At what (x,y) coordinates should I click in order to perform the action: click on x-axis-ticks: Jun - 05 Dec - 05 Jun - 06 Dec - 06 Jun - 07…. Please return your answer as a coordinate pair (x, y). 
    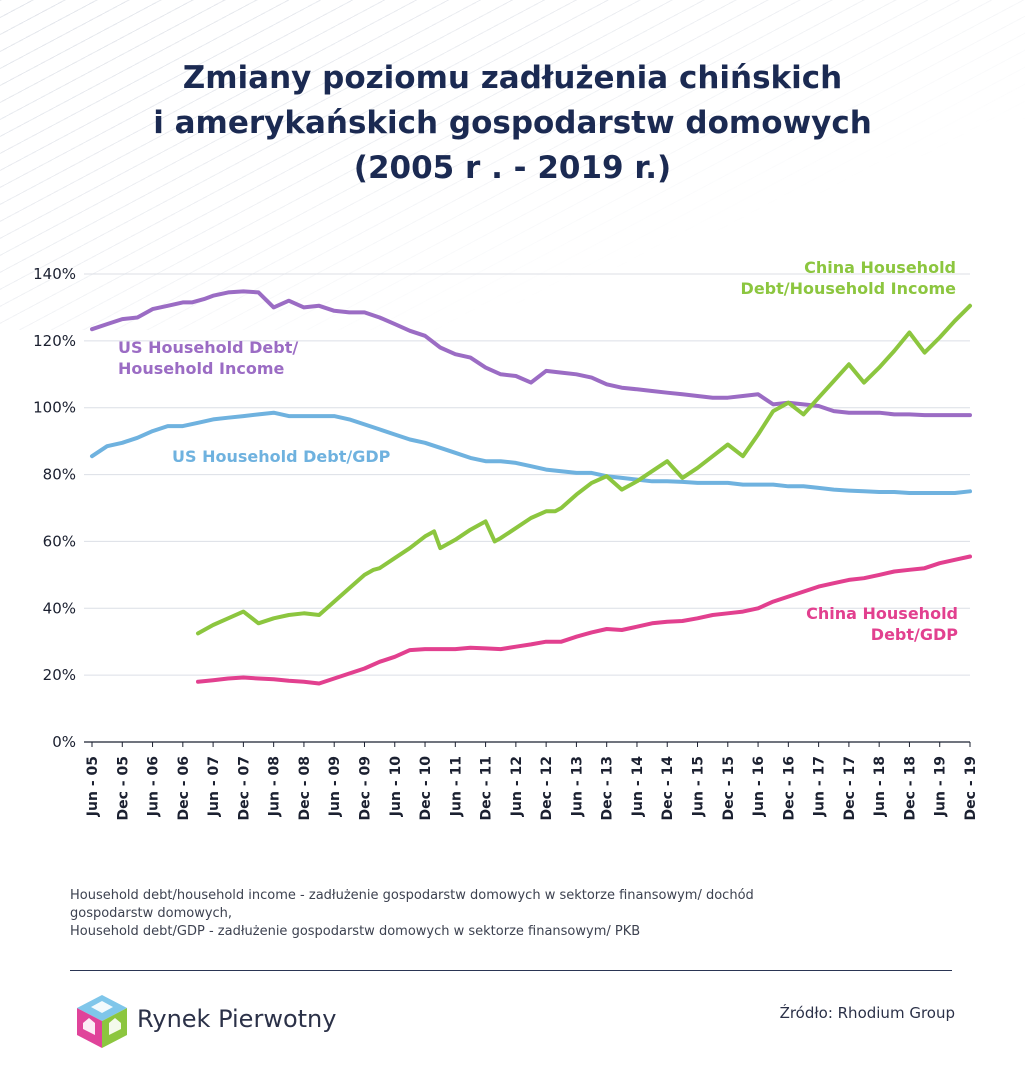
    Looking at the image, I should click on (532, 781).